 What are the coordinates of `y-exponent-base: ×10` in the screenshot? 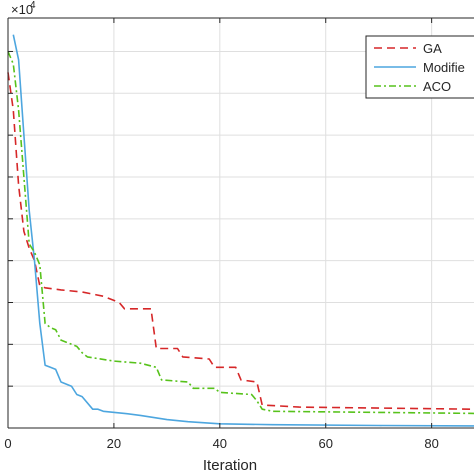 It's located at (22, 9).